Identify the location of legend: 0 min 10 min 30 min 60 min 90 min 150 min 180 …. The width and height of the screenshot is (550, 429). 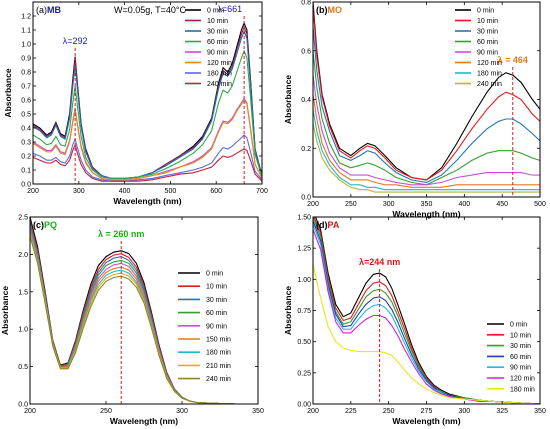
(204, 327).